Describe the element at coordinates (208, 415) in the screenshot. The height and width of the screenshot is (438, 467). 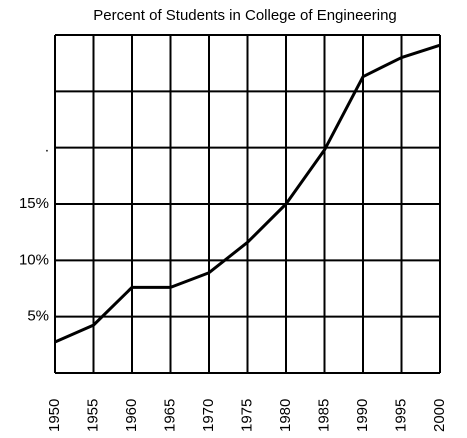
I see `x-tick-label: 1970` at that location.